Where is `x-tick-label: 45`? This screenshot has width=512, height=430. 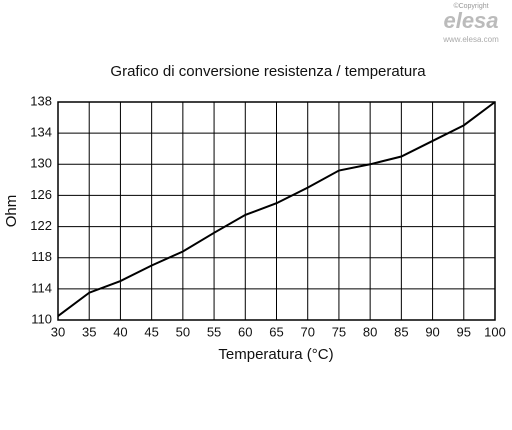 x-tick-label: 45 is located at coordinates (151, 331).